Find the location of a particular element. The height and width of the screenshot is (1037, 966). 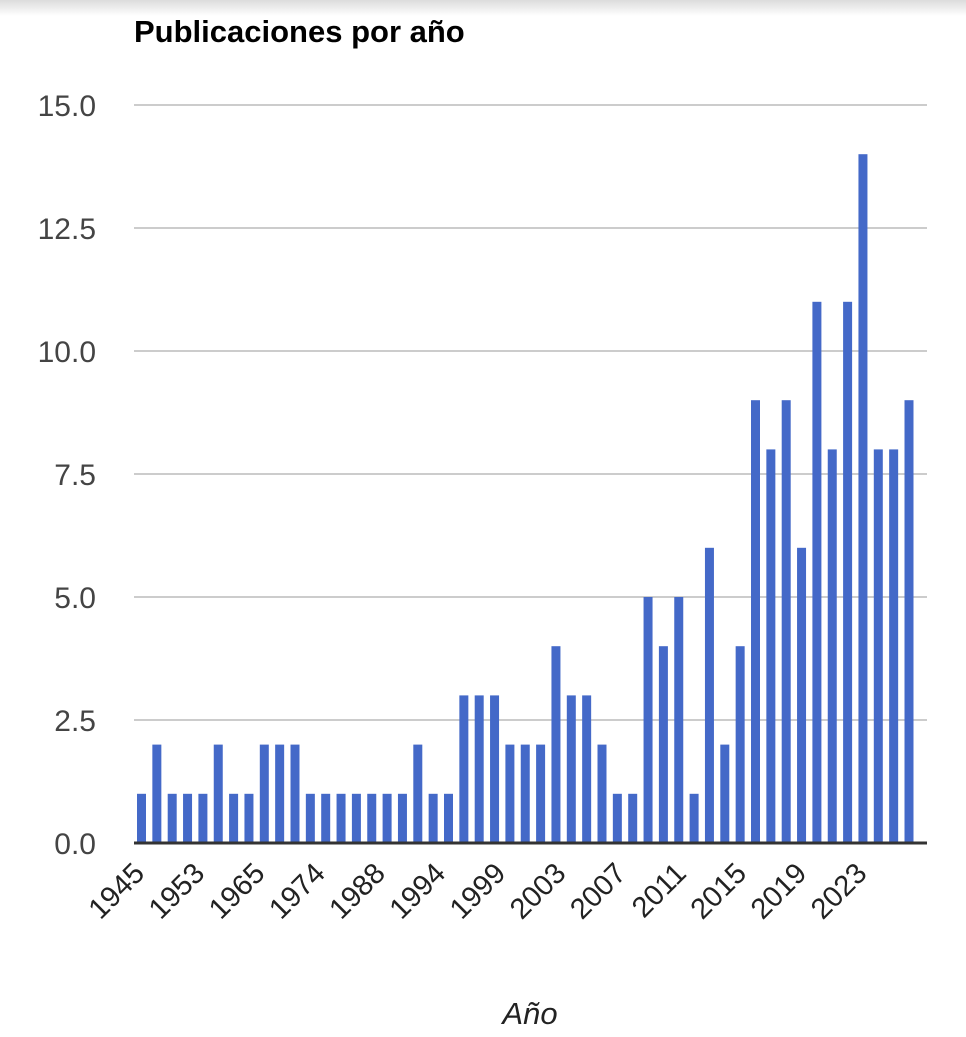

x-axis-label: Año is located at coordinates (528, 1013).